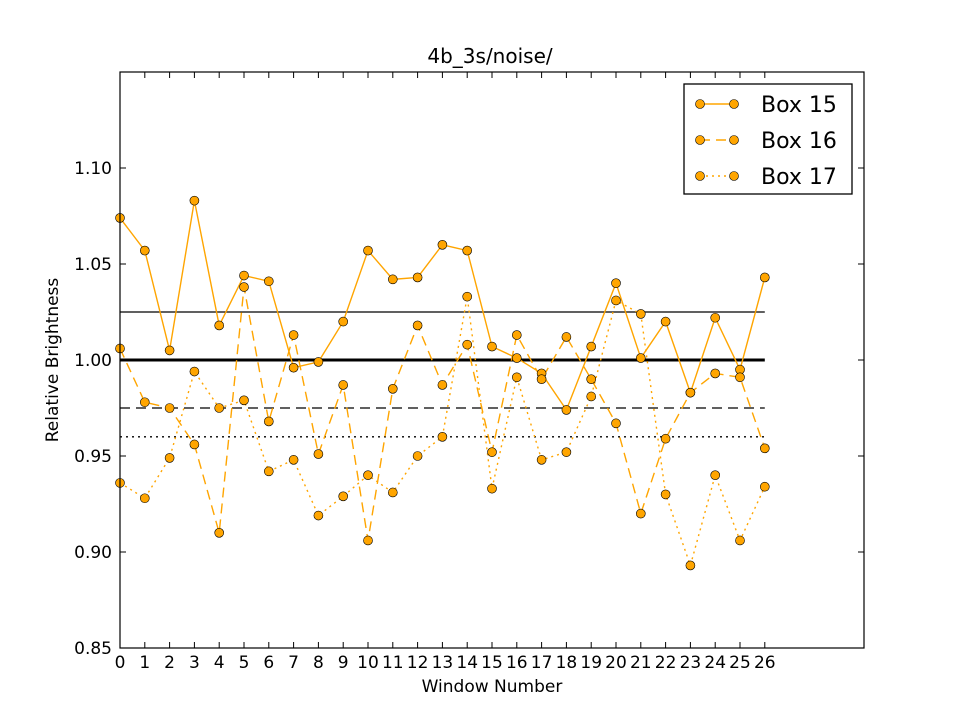 Image resolution: width=960 pixels, height=720 pixels. Describe the element at coordinates (442, 374) in the screenshot. I see `mean-lines` at that location.